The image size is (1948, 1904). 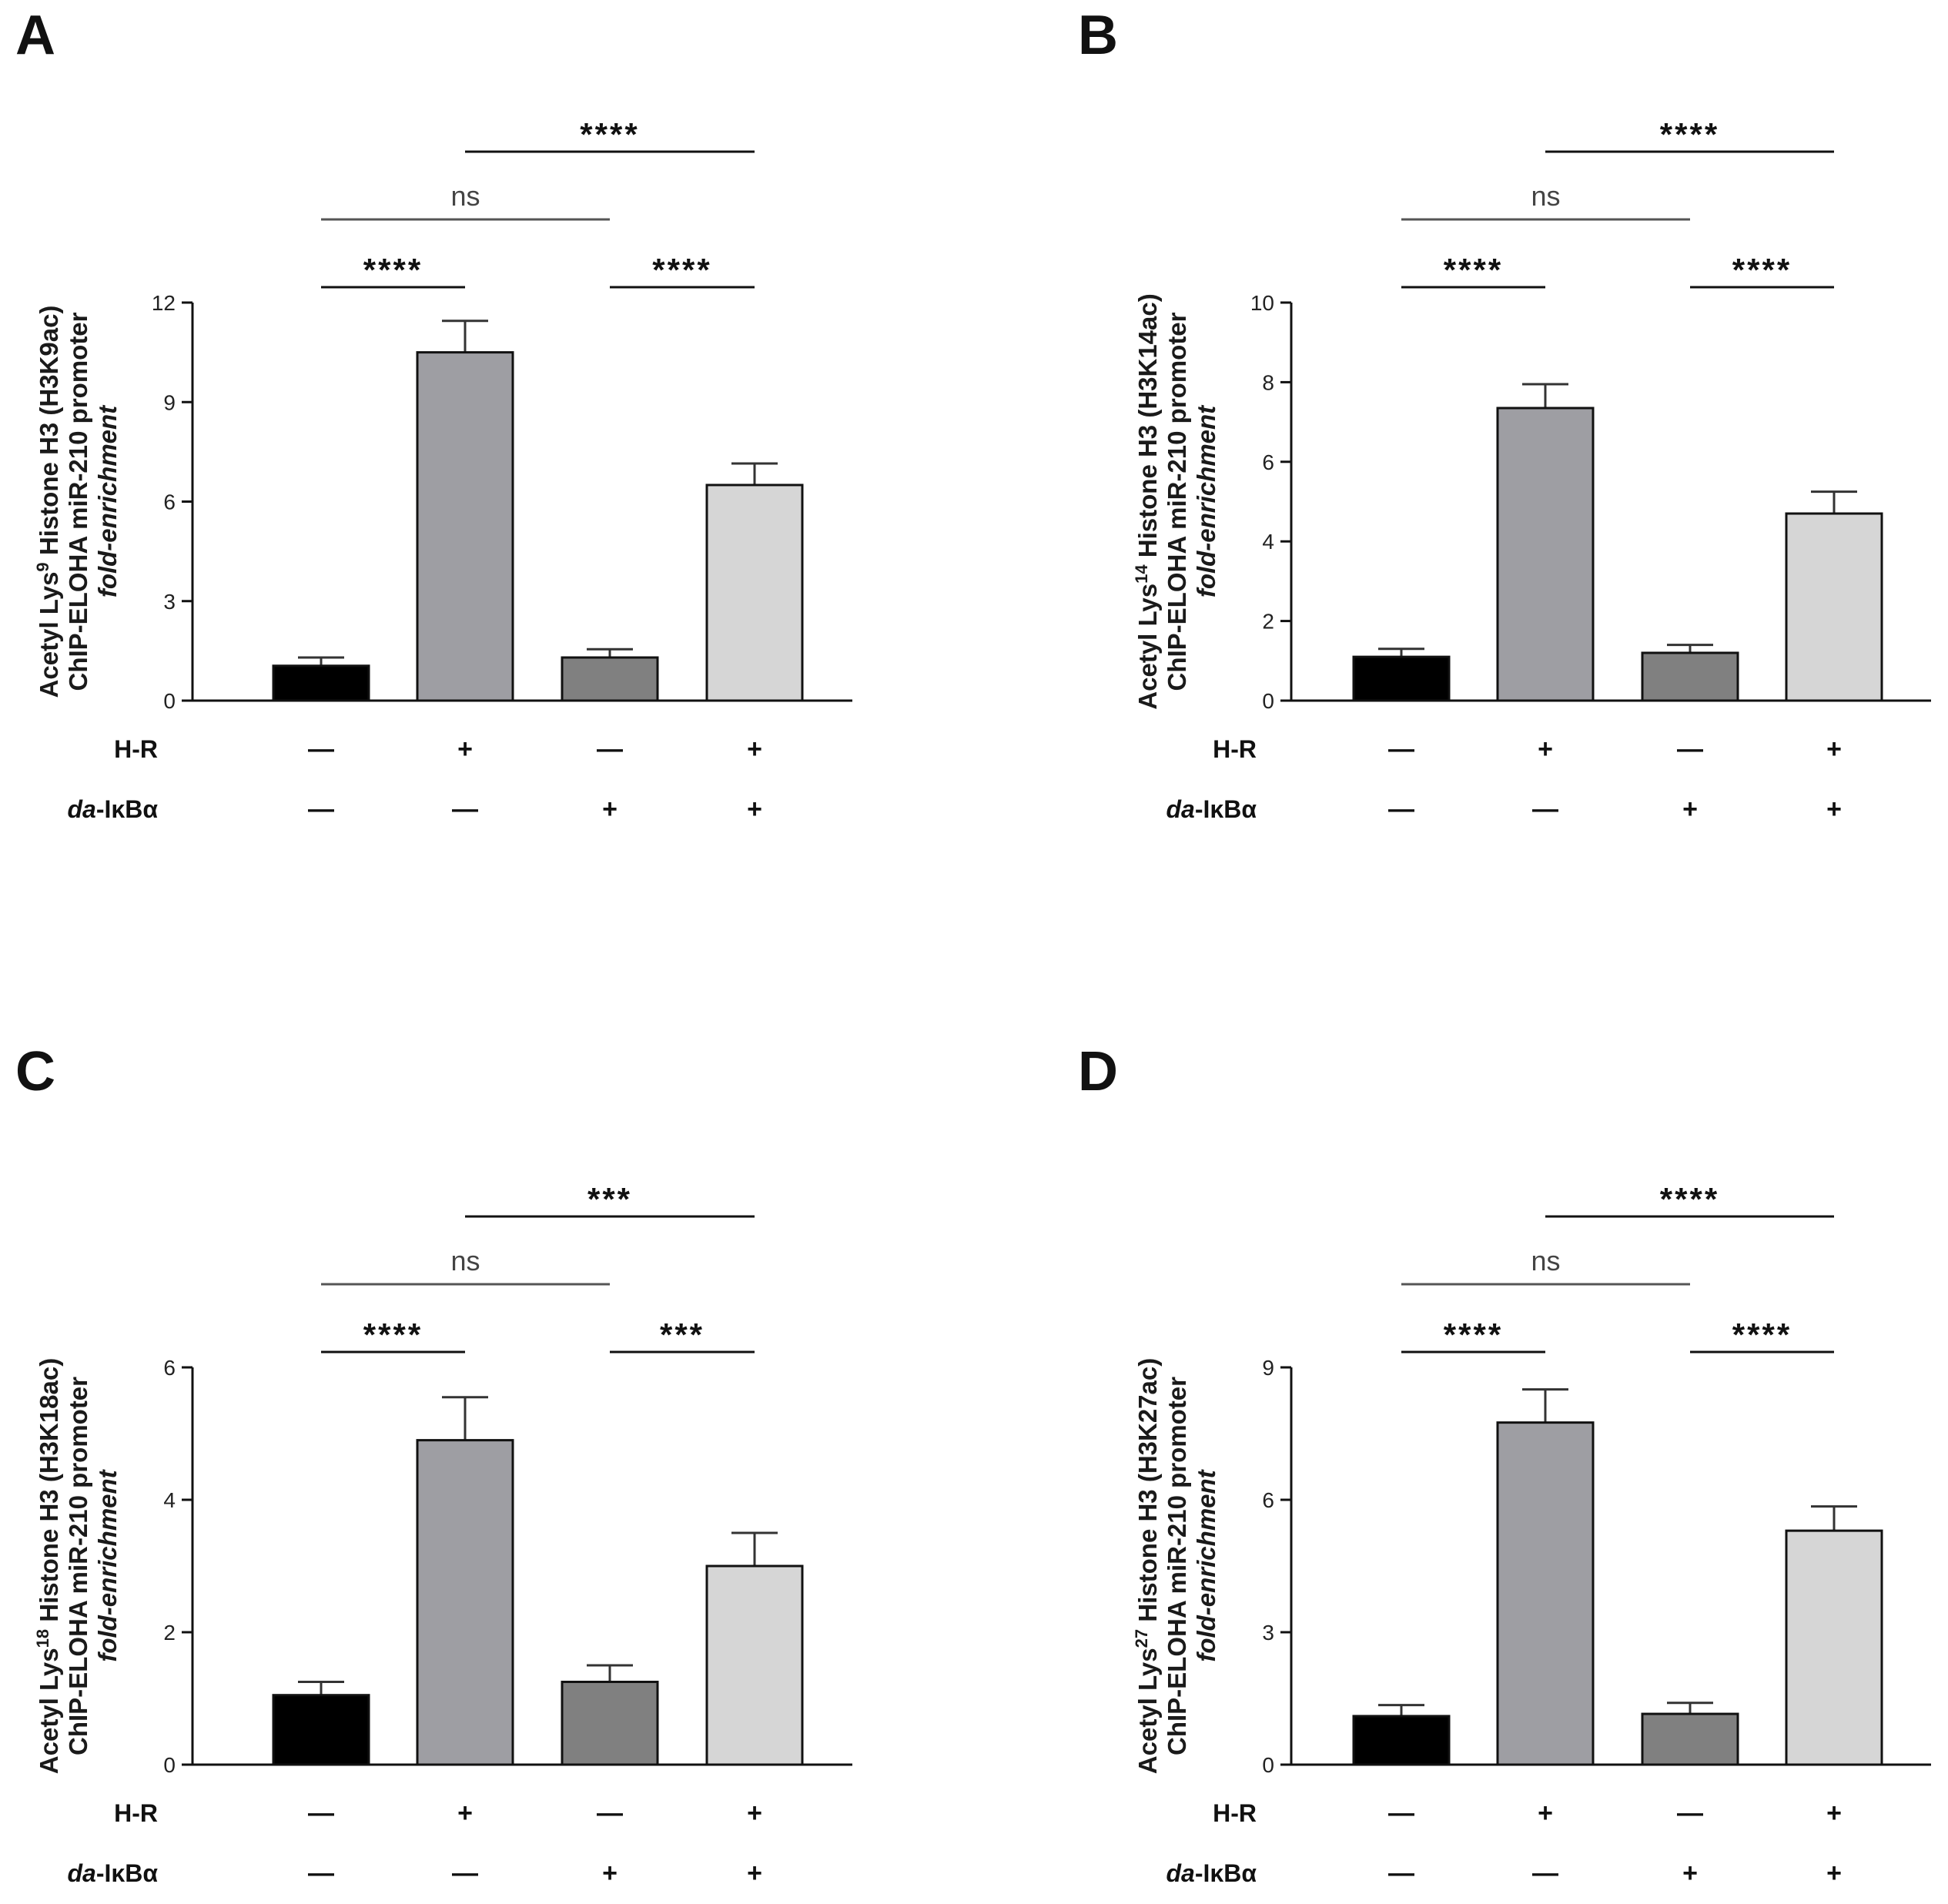 What do you see at coordinates (1268, 542) in the screenshot?
I see `y-tick-label: 4` at bounding box center [1268, 542].